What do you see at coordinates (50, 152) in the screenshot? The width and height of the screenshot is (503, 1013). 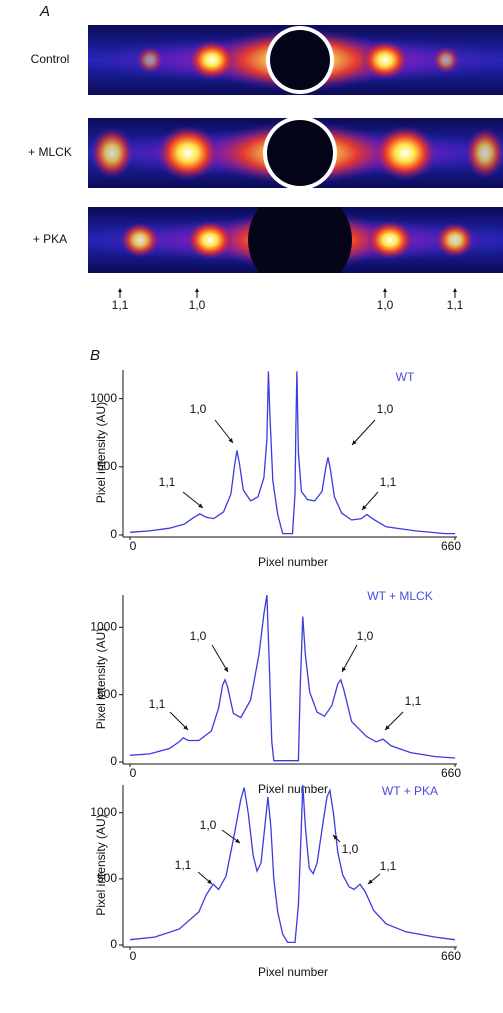 I see `row-label: + MLCK` at bounding box center [50, 152].